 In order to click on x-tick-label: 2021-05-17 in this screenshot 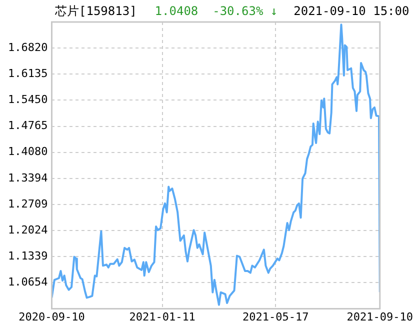, I will do `click(275, 317)`.